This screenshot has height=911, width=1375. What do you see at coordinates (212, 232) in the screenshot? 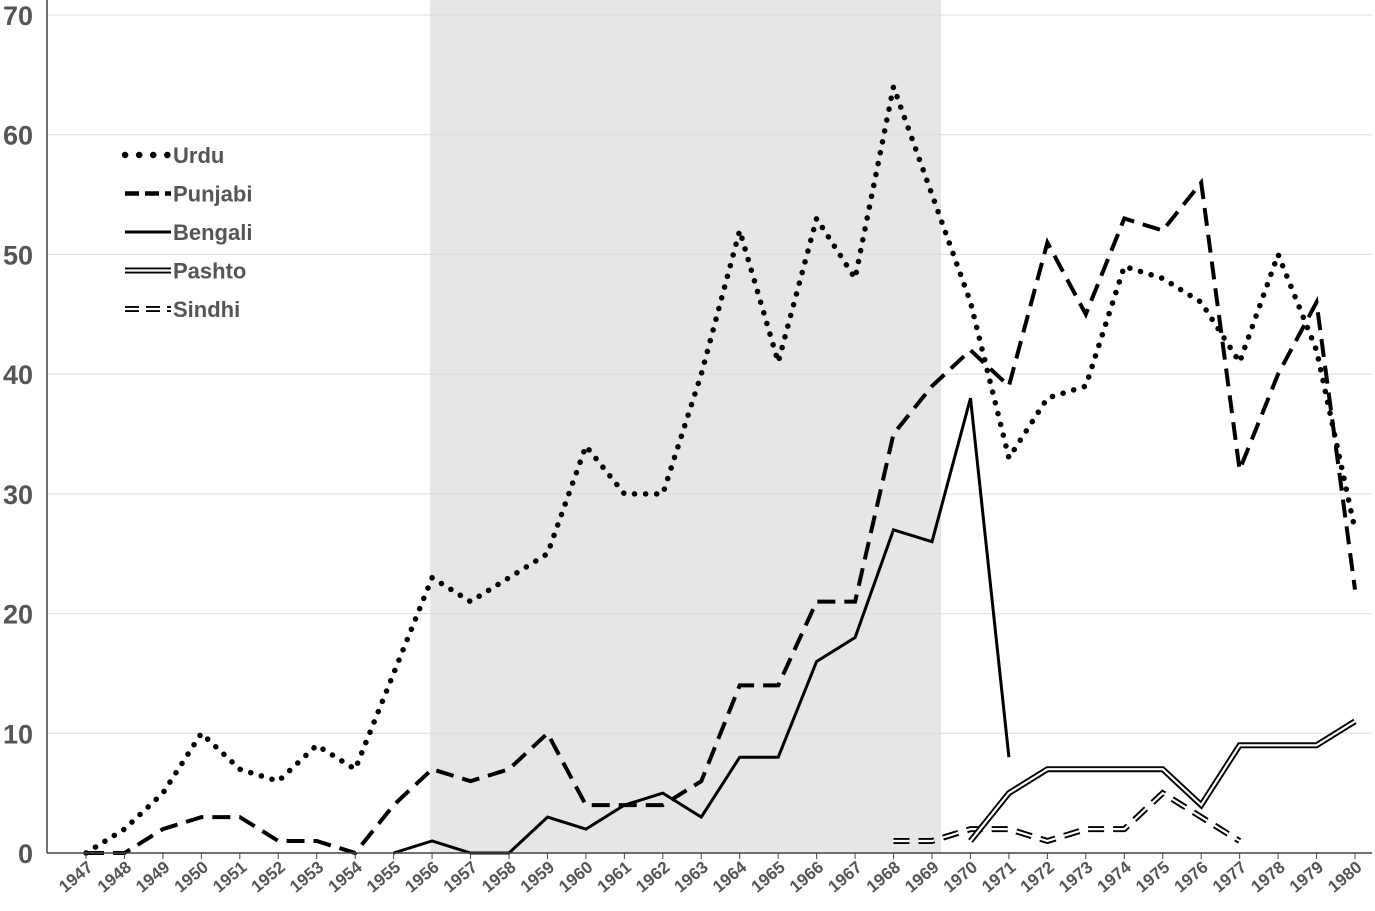
I see `legend-label: Bengali` at bounding box center [212, 232].